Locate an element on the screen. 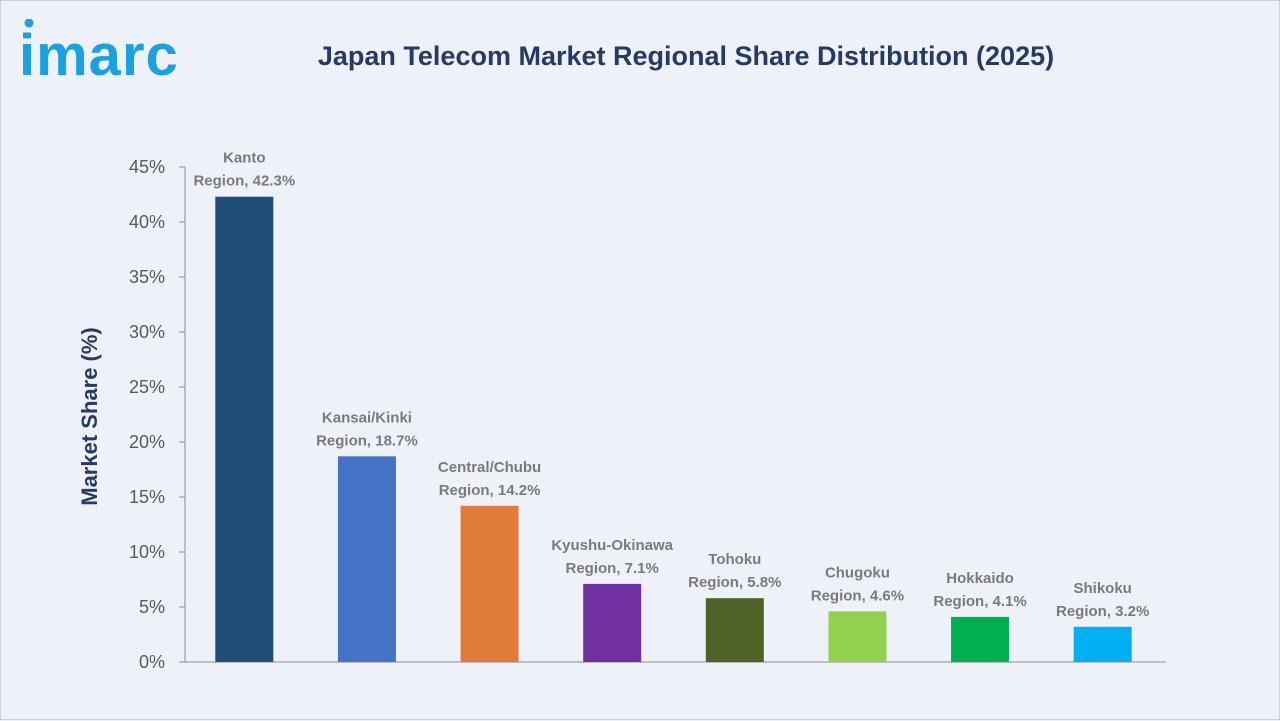 The width and height of the screenshot is (1280, 721). y-tick-label: 0% is located at coordinates (152, 662).